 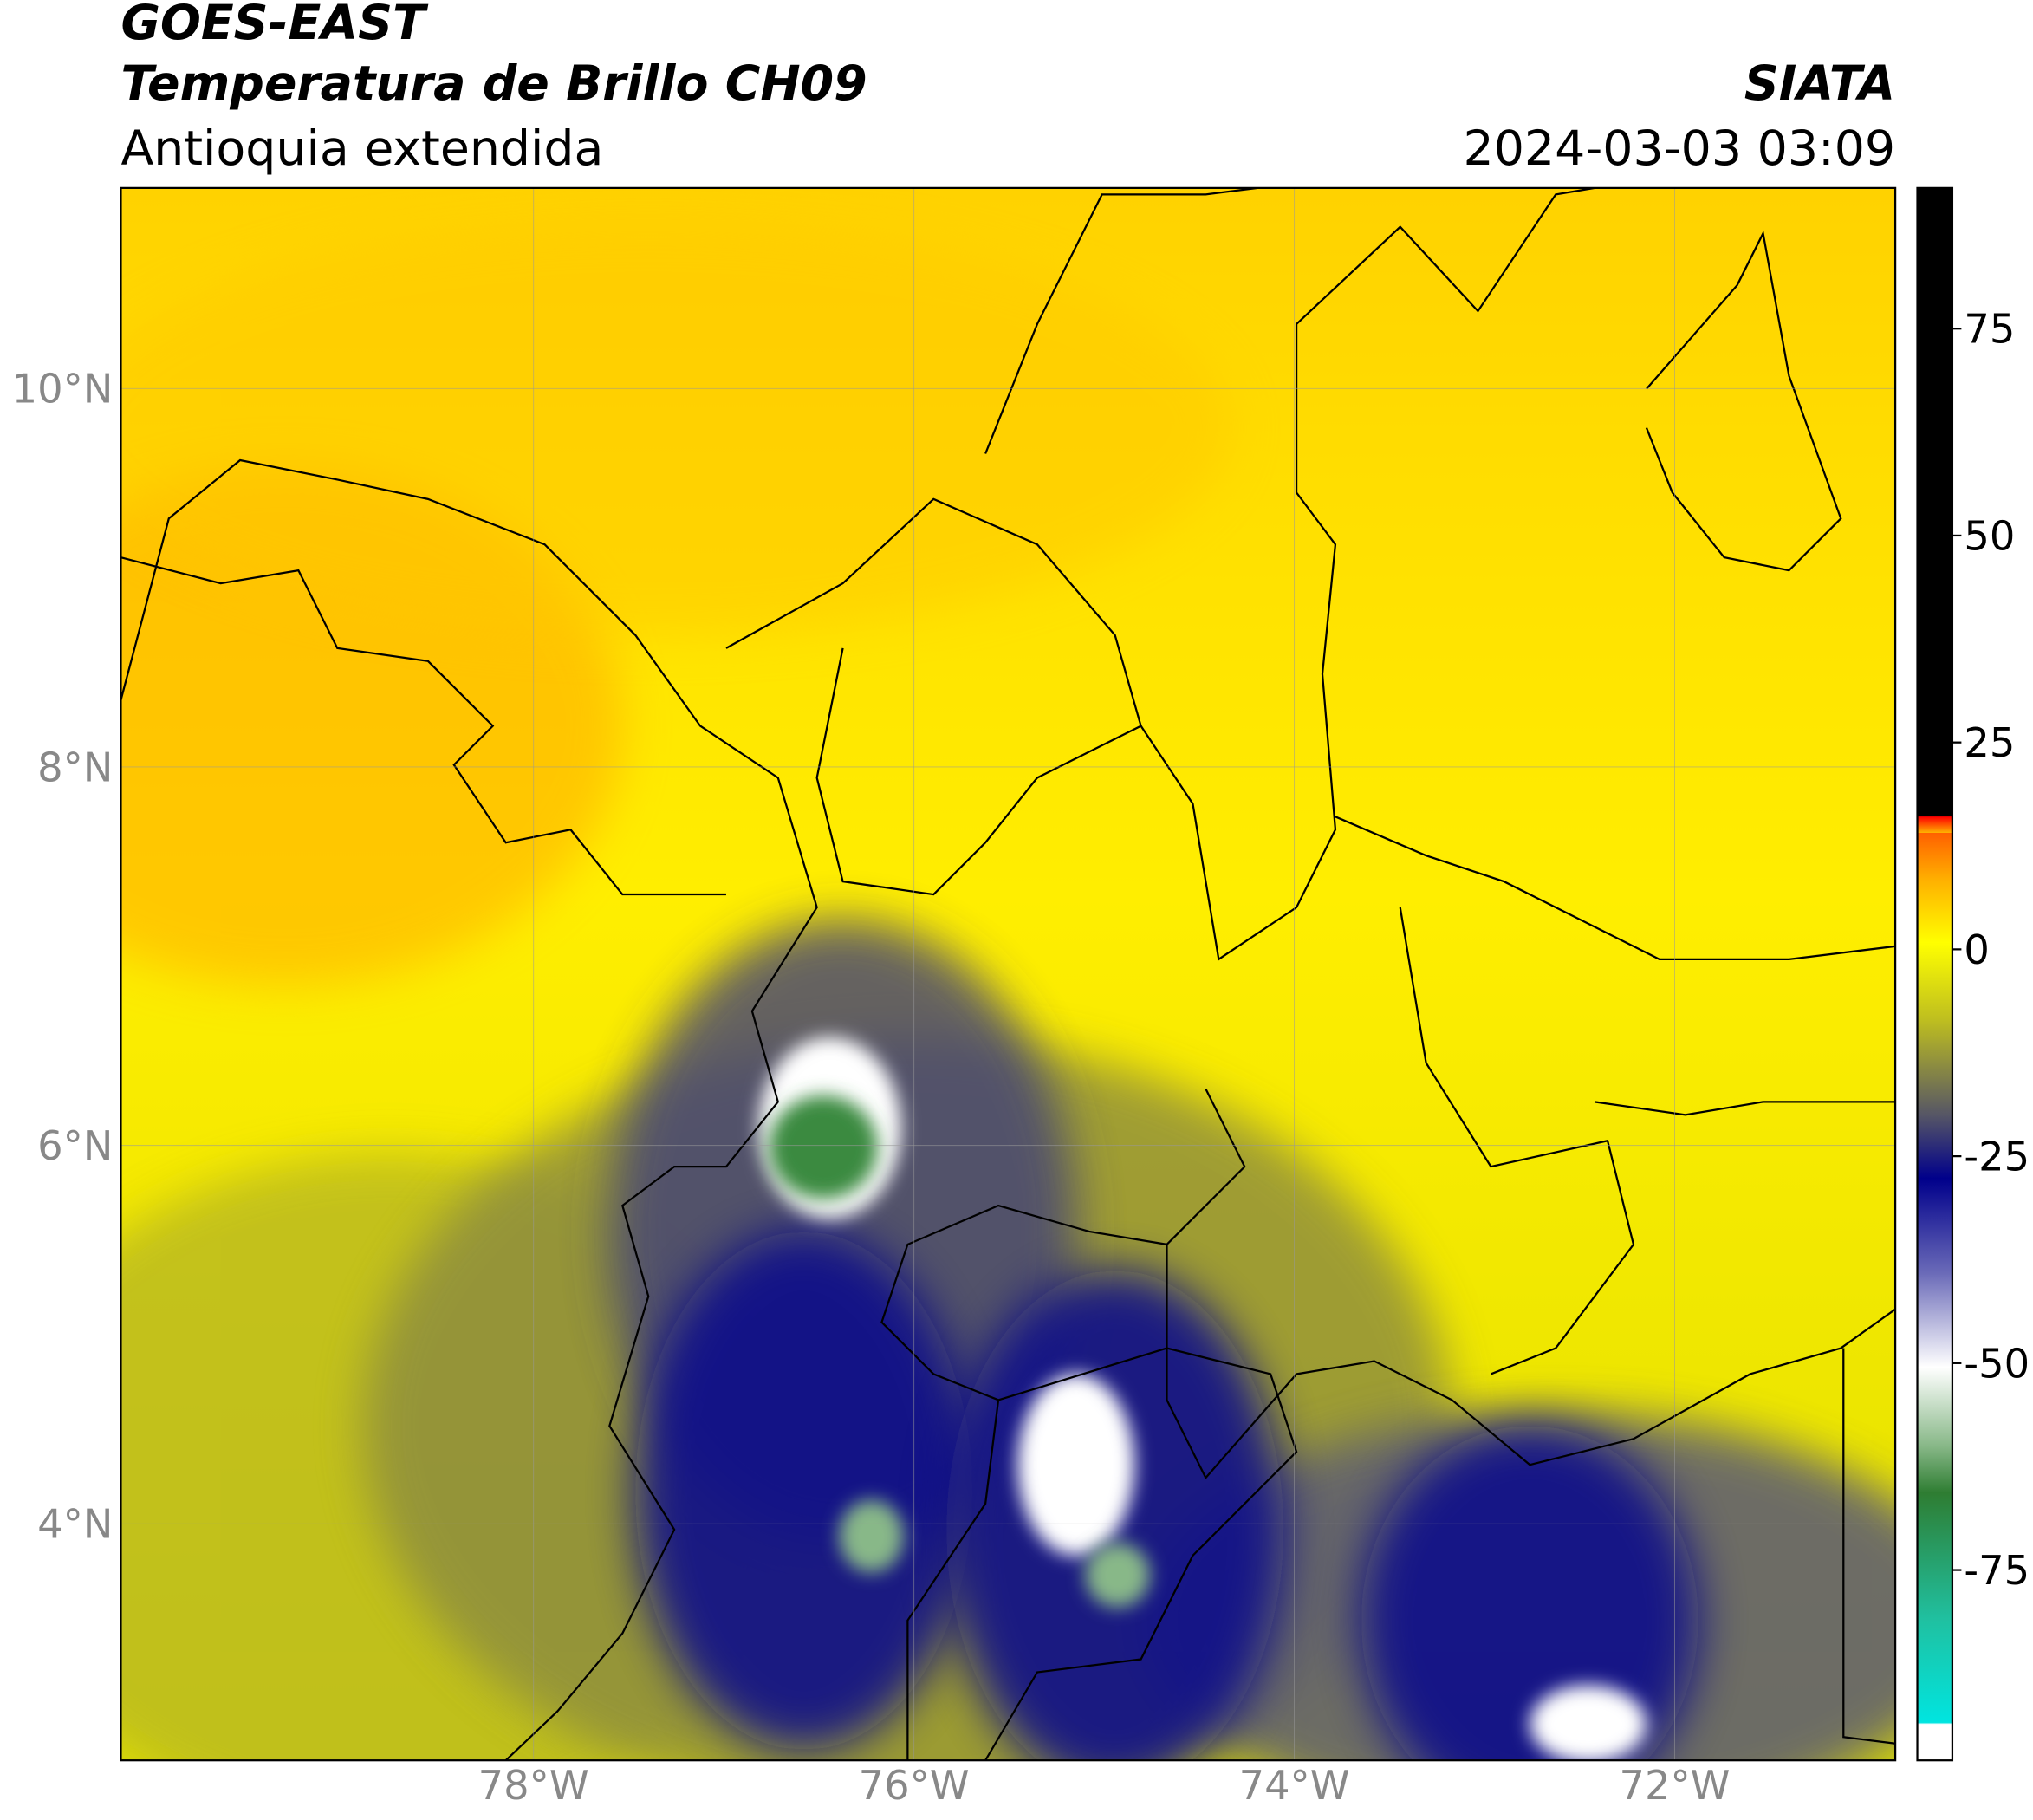 I want to click on region: Antioquia extendida, so click(x=361, y=149).